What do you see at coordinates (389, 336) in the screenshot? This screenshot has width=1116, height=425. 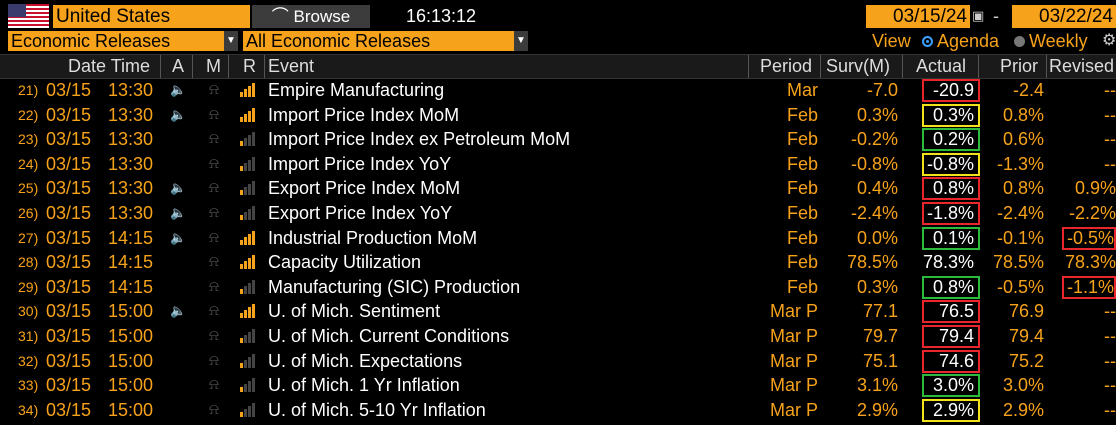 I see `event-name: U. of Mich. Current Conditions` at bounding box center [389, 336].